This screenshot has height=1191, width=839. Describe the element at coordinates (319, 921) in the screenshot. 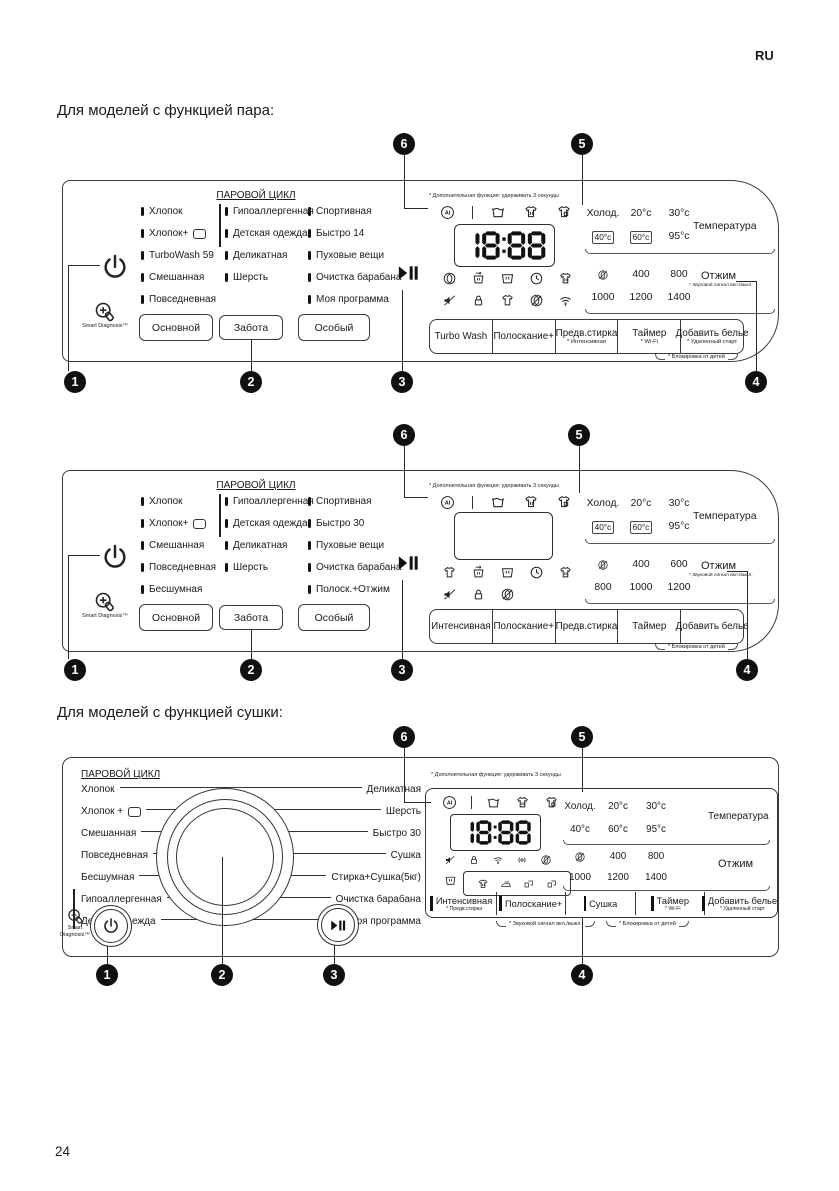

I see `dial-label-right: Моя программа` at that location.